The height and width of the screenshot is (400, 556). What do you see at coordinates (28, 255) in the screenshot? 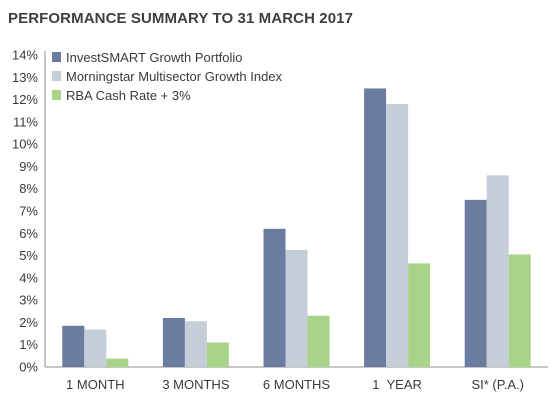
I see `y-tick-label: 5%` at bounding box center [28, 255].